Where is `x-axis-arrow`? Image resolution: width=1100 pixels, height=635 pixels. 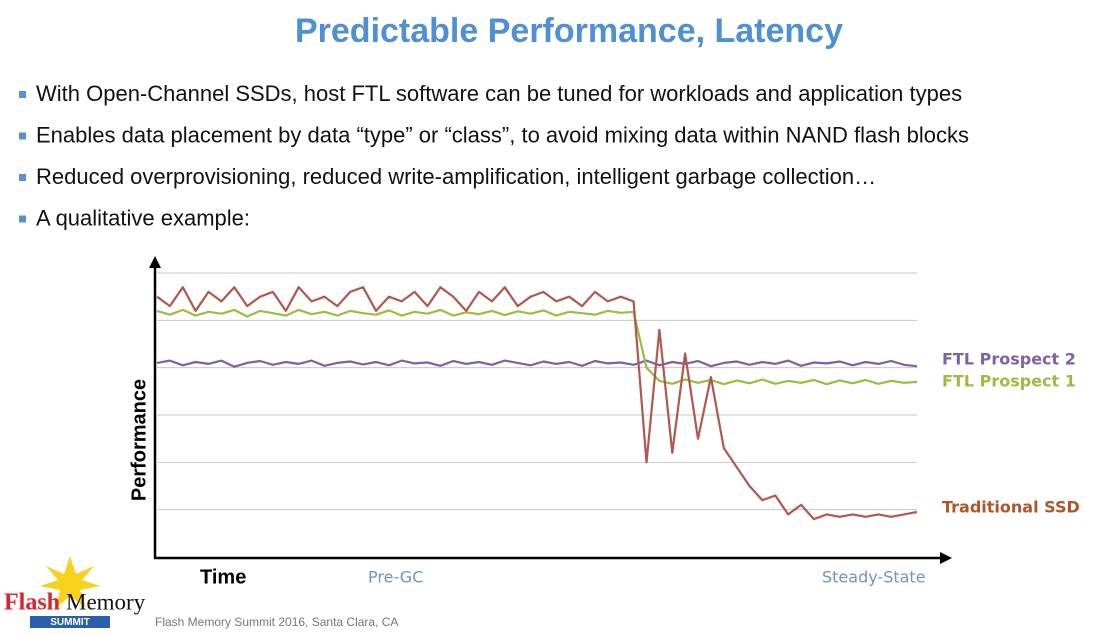
x-axis-arrow is located at coordinates (946, 558).